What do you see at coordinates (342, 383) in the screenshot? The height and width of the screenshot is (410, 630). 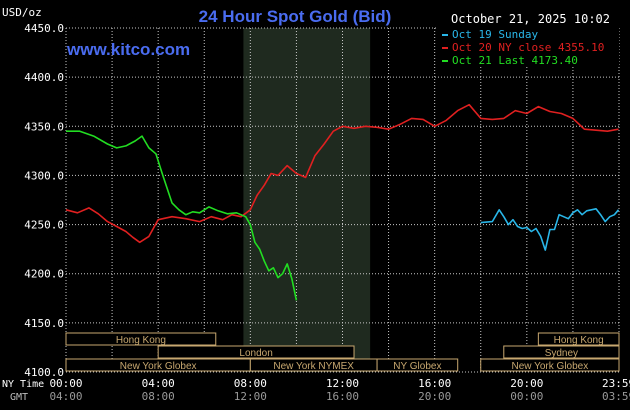 I see `x-tick-label-ny: 12:00` at bounding box center [342, 383].